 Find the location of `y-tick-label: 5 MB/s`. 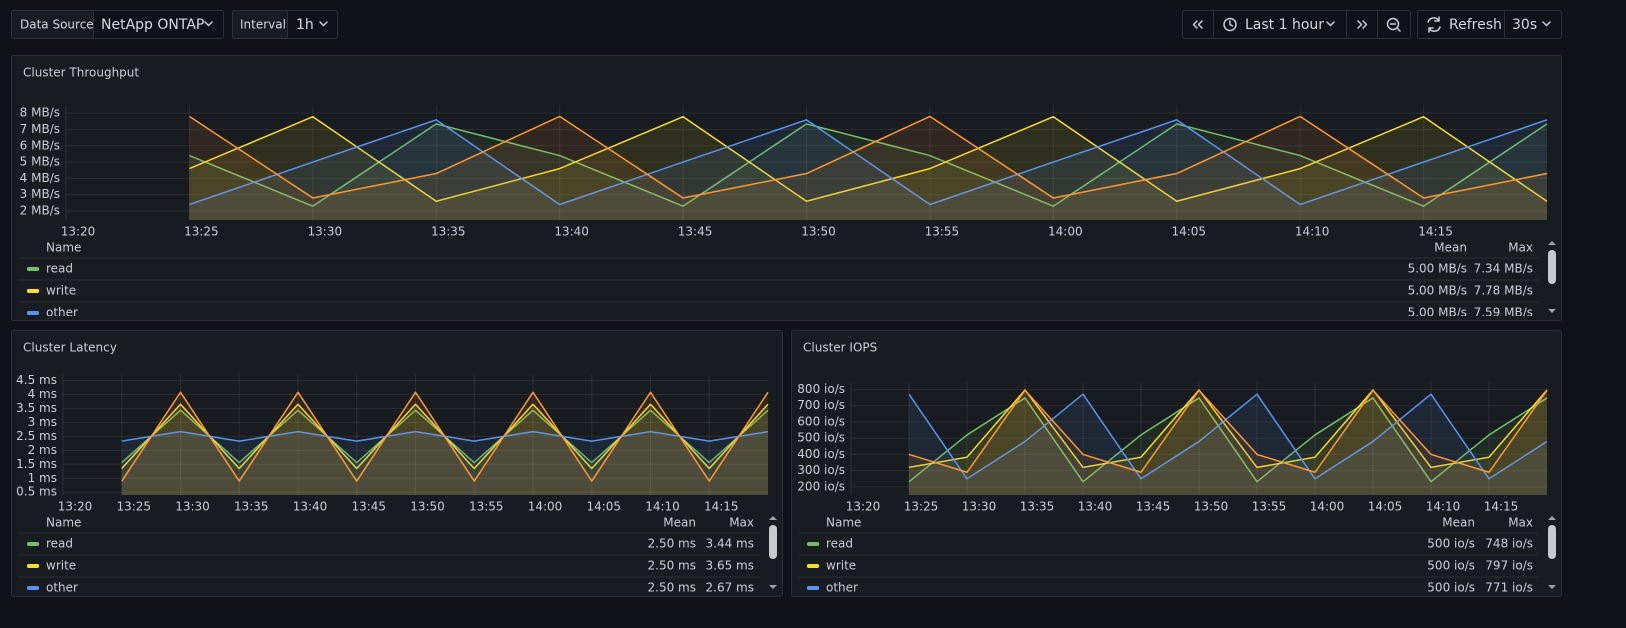

y-tick-label: 5 MB/s is located at coordinates (40, 162).